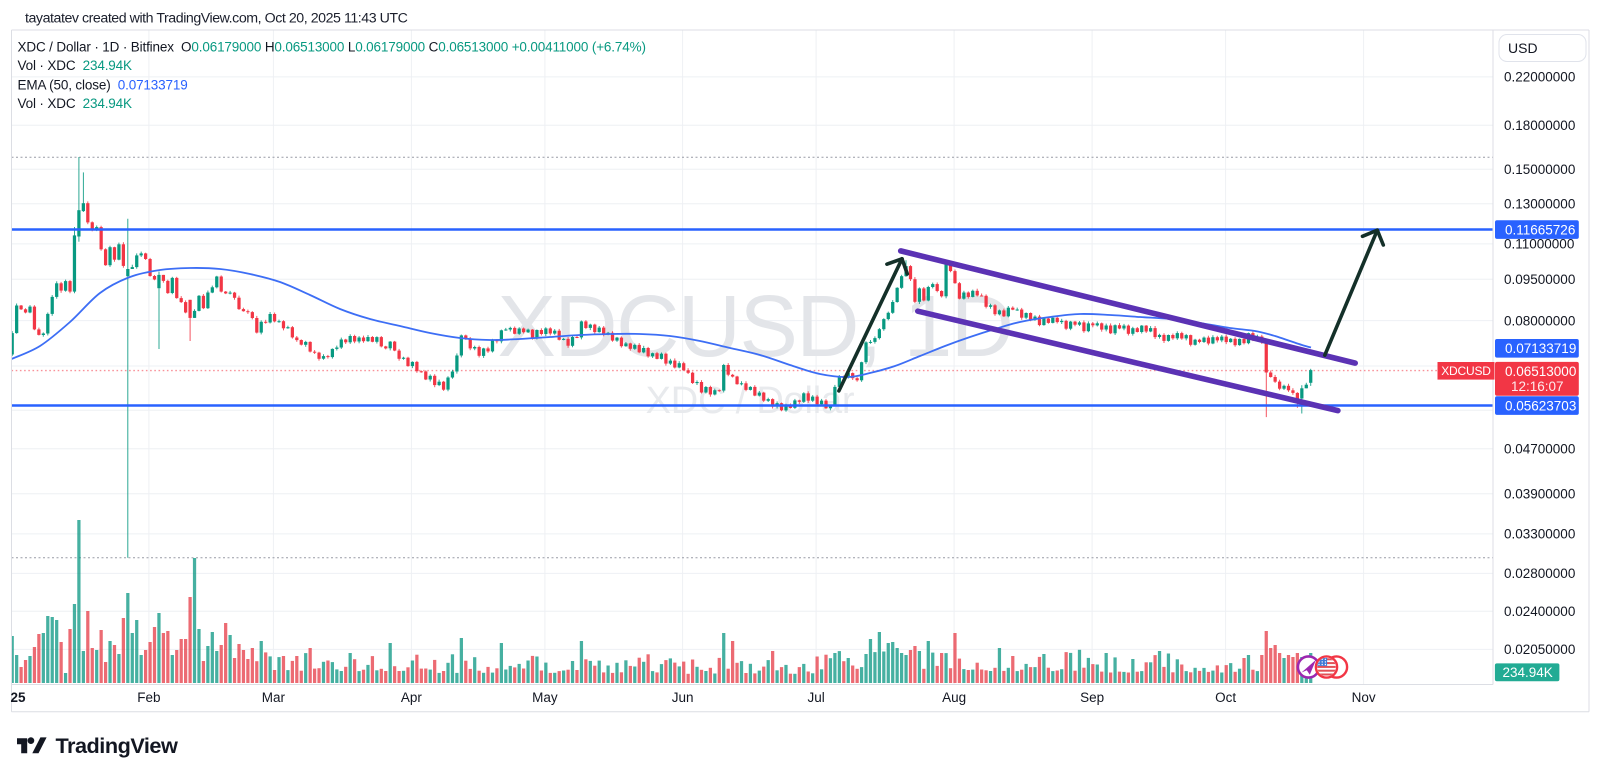 This screenshot has width=1600, height=779. I want to click on svg-text: 0.02050000, so click(1539, 649).